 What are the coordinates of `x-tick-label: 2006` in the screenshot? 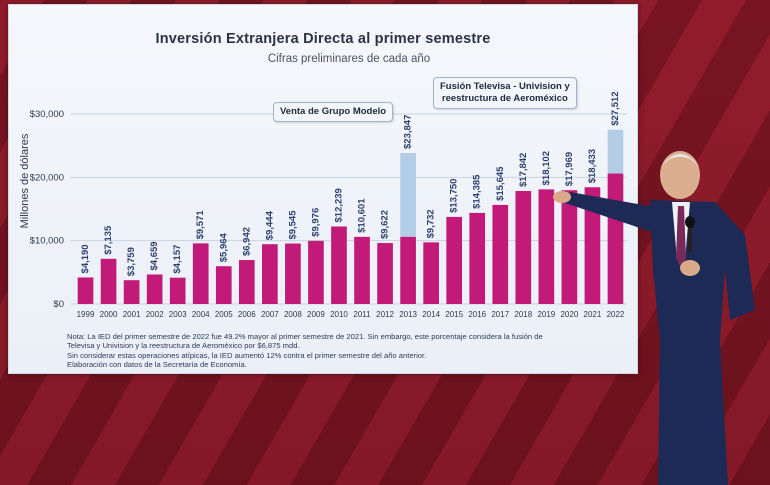 It's located at (247, 314).